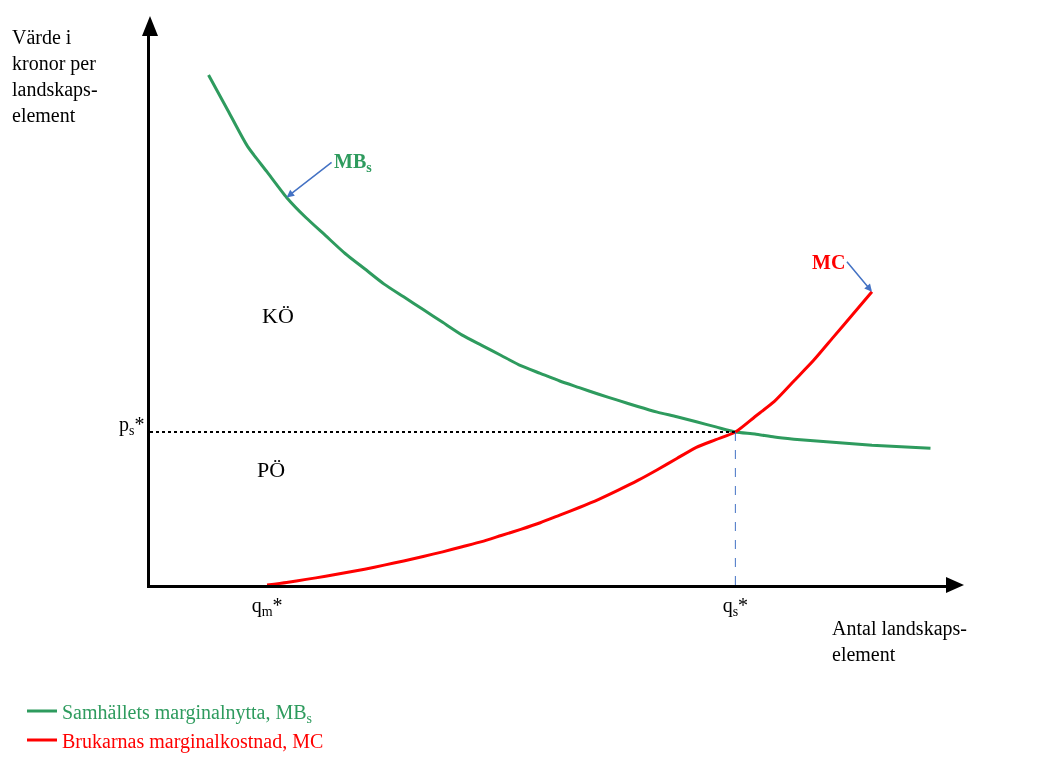 This screenshot has height=771, width=1053. I want to click on y-axis-title: Värde i kronor per landskaps- element, so click(55, 76).